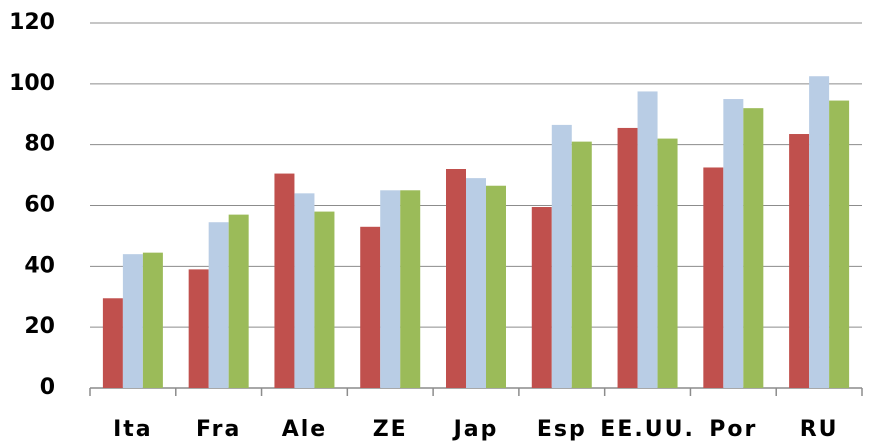 This screenshot has width=869, height=443. I want to click on y-tick-label: 80, so click(39, 144).